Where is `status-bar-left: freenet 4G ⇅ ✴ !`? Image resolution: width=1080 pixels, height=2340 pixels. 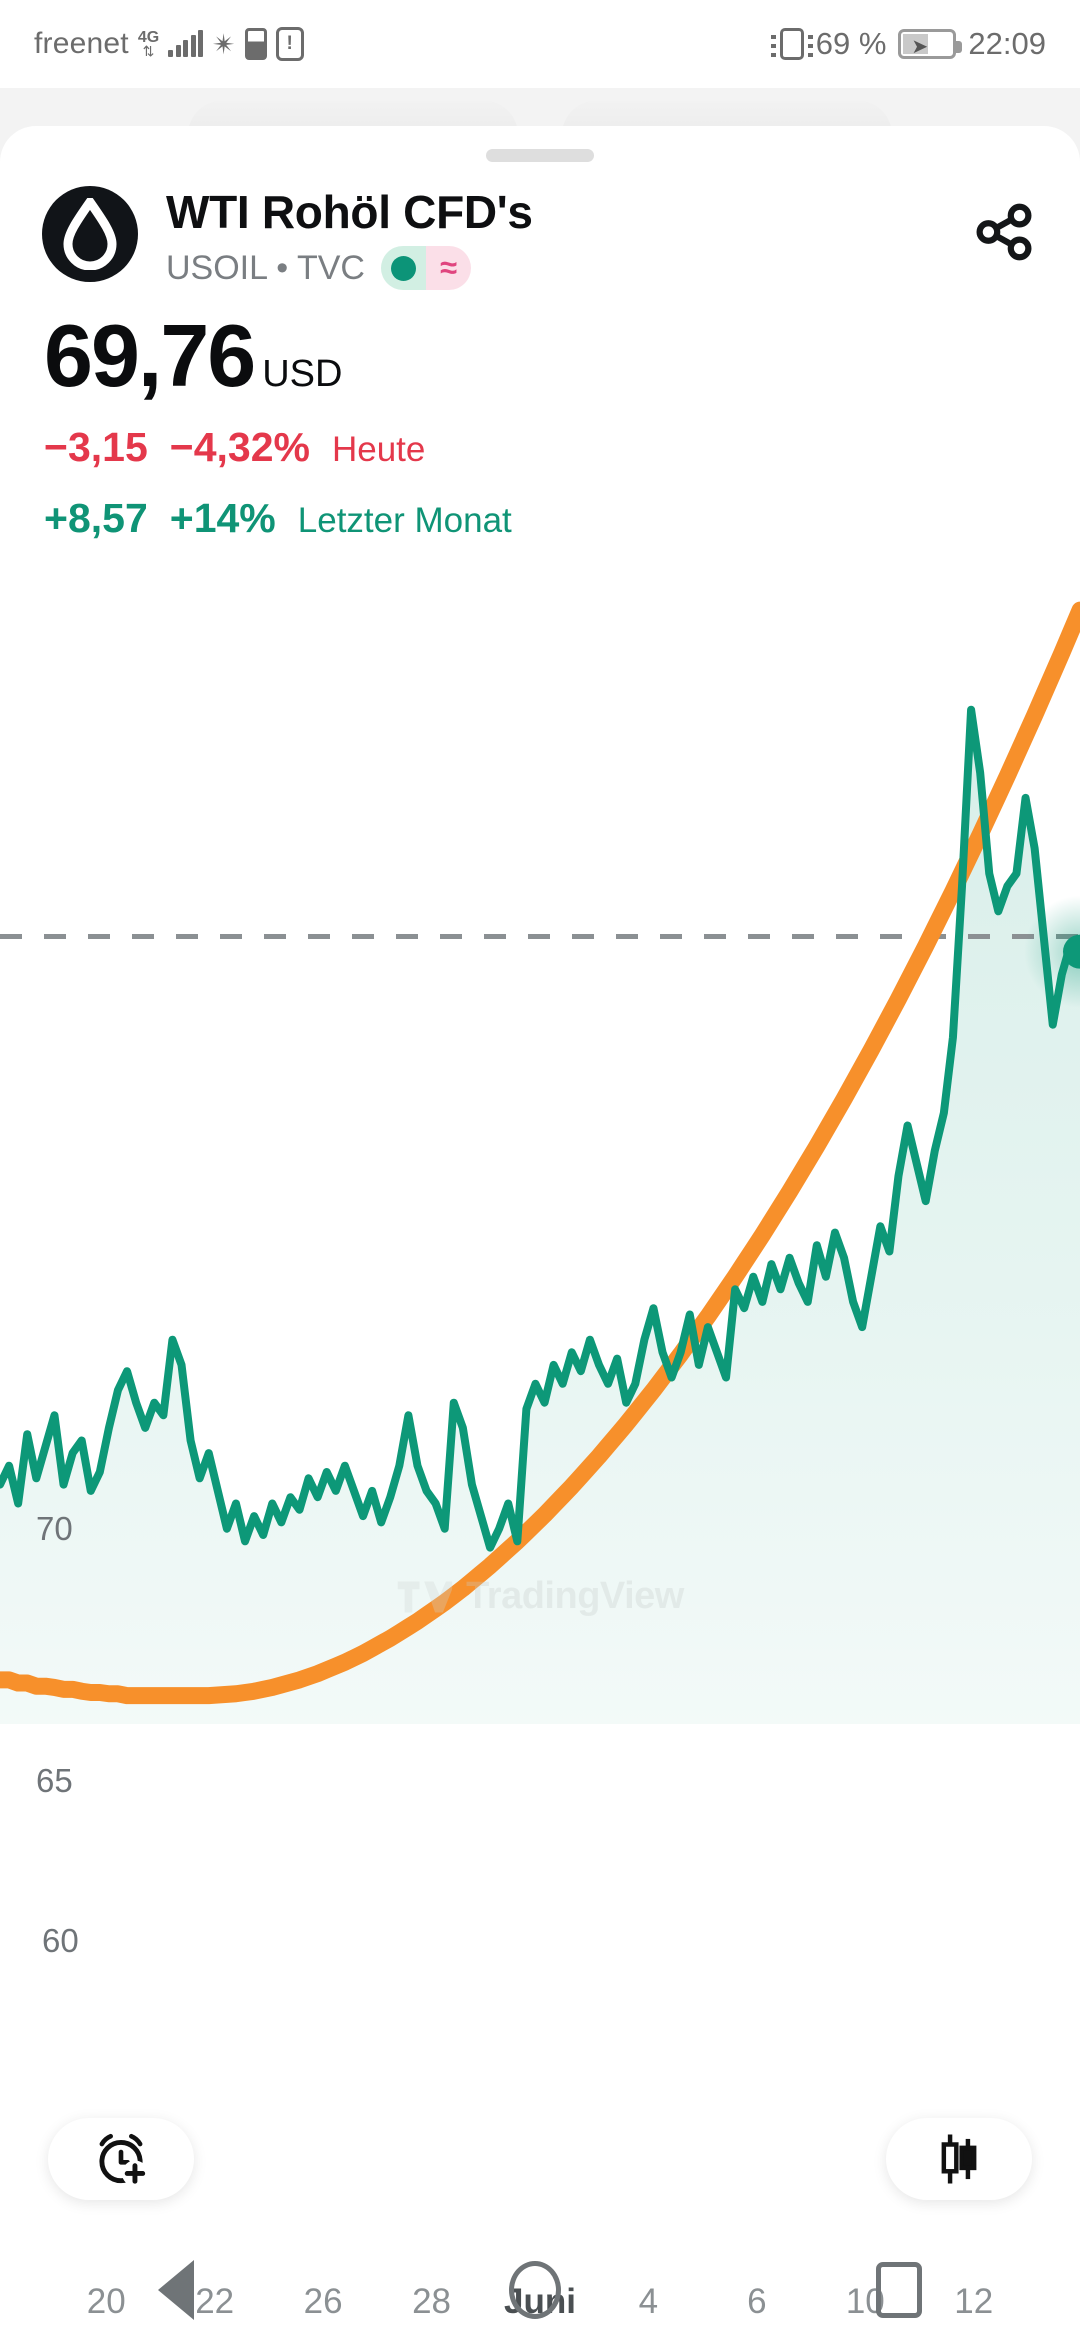 status-bar-left: freenet 4G ⇅ ✴ ! is located at coordinates (169, 44).